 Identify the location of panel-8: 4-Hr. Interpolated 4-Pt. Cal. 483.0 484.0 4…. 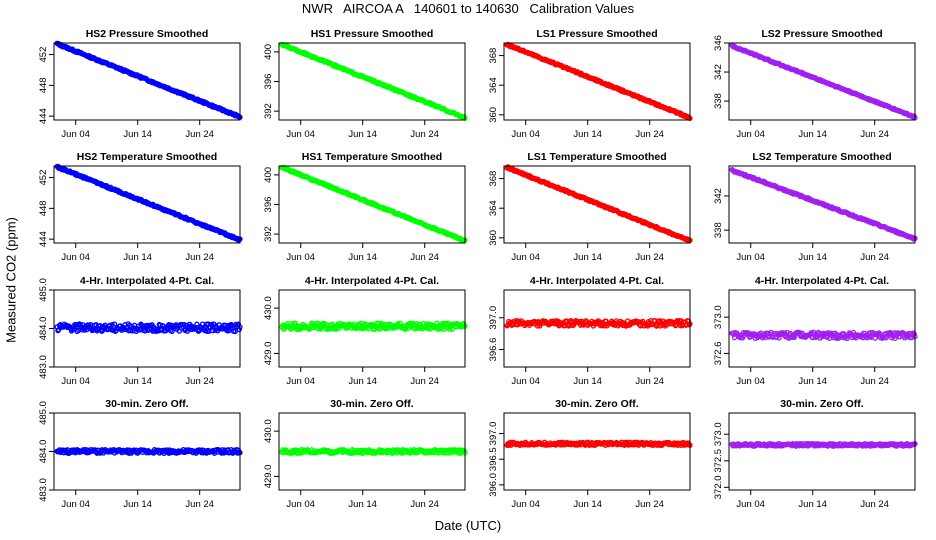
(140, 331).